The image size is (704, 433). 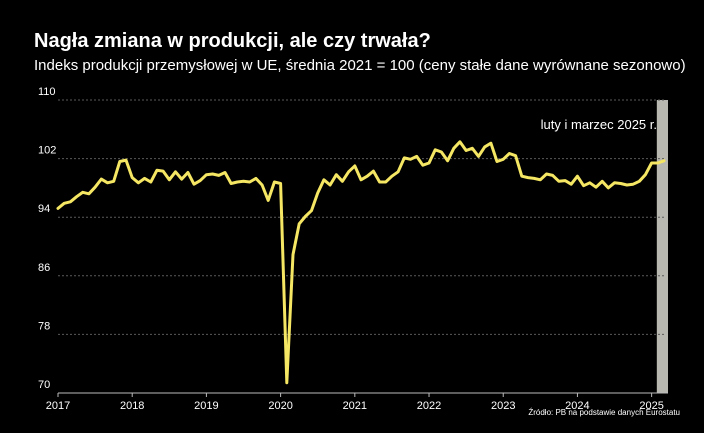 What do you see at coordinates (577, 406) in the screenshot?
I see `x-tick-label: 2024` at bounding box center [577, 406].